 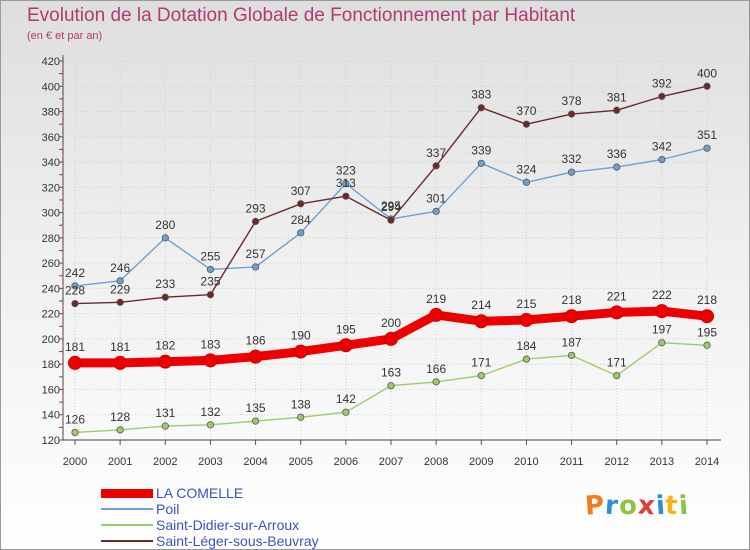 I want to click on x-tick-label: 2004, so click(x=255, y=462).